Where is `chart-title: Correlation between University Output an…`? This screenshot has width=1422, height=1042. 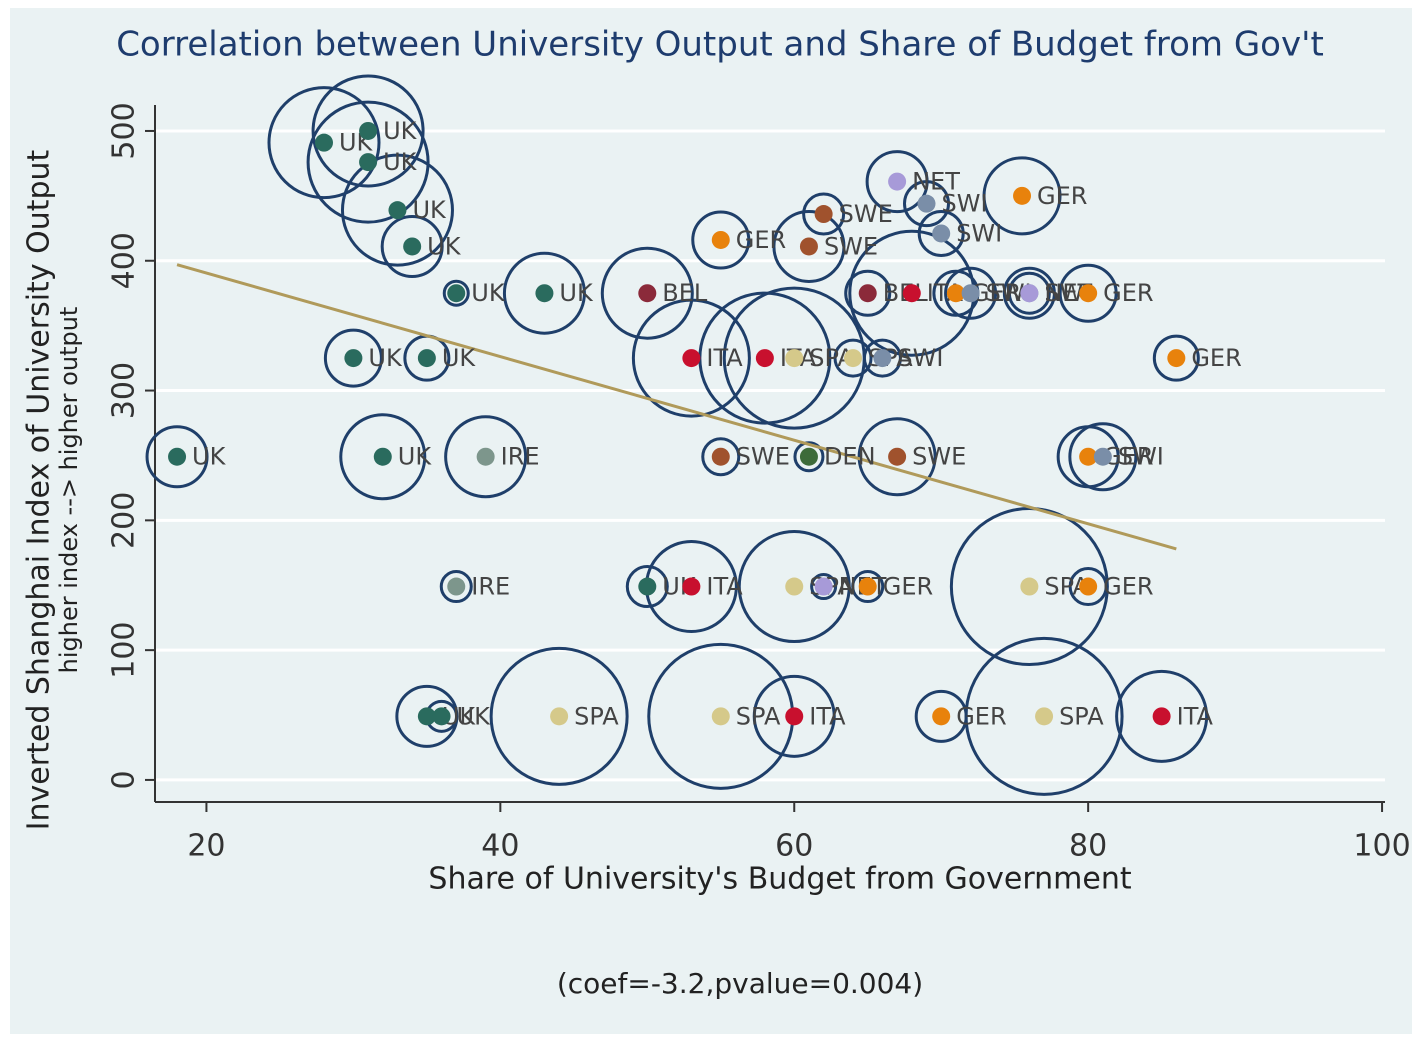
chart-title: Correlation between University Output an… is located at coordinates (720, 45).